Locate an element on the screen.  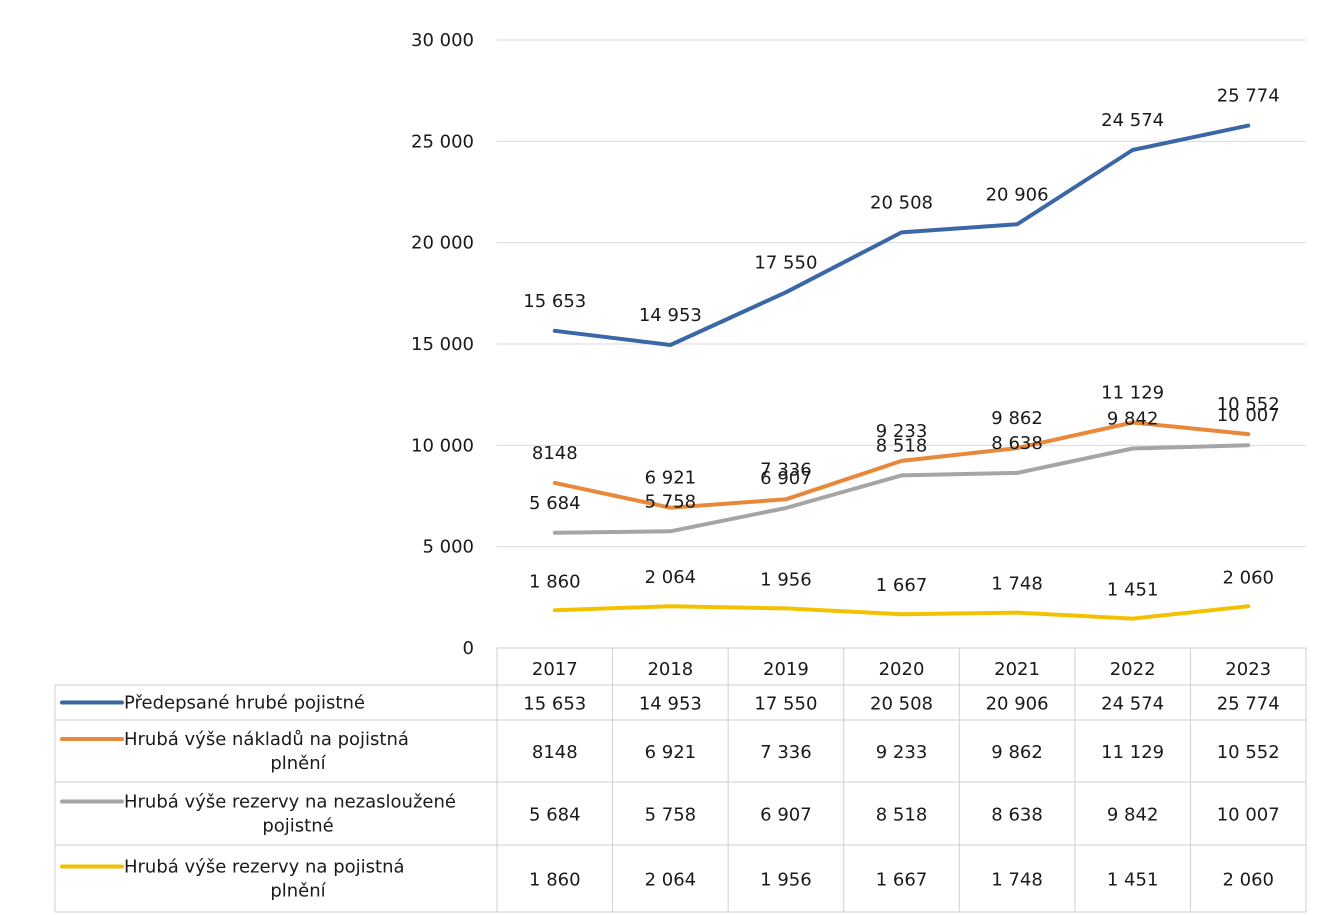
data-label: 1 956 is located at coordinates (786, 579).